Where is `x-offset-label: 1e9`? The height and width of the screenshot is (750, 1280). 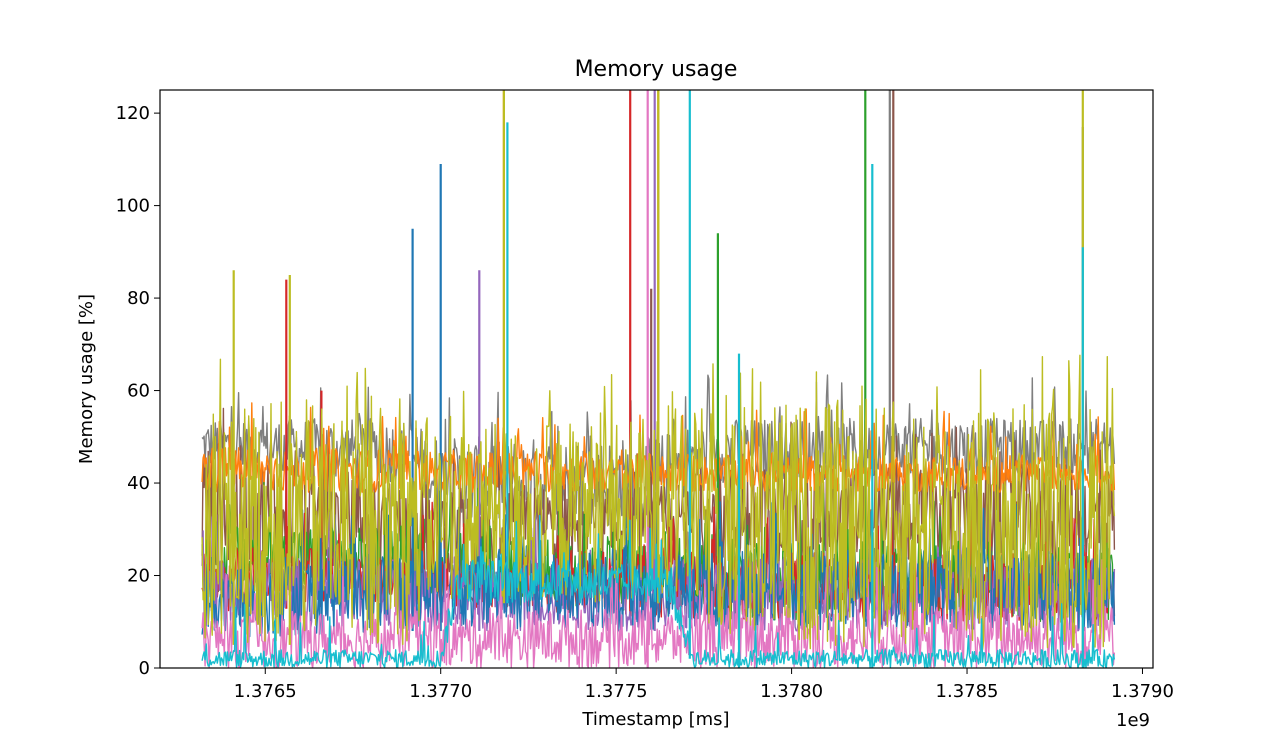 x-offset-label: 1e9 is located at coordinates (1133, 720).